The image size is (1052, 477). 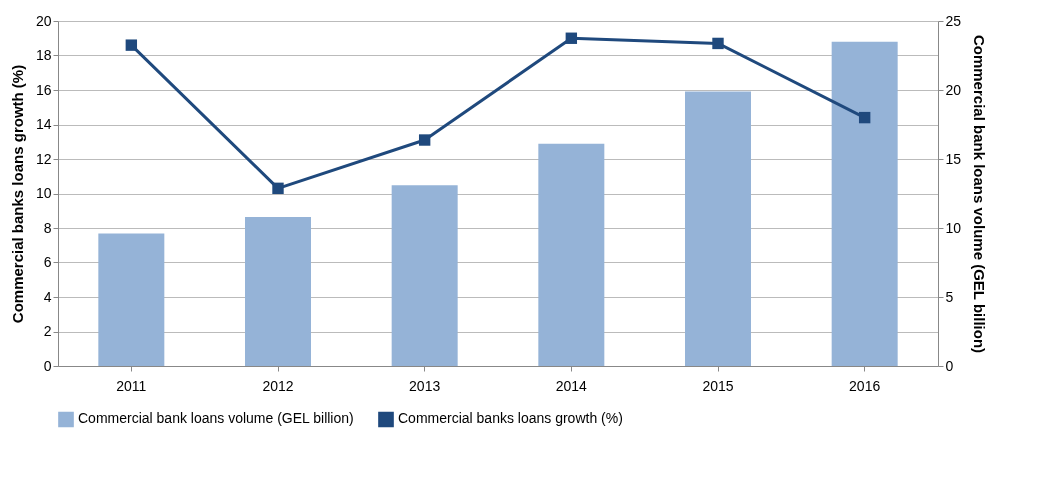 What do you see at coordinates (17, 194) in the screenshot?
I see `y-axis-title: Commercial banks loans growth (%)` at bounding box center [17, 194].